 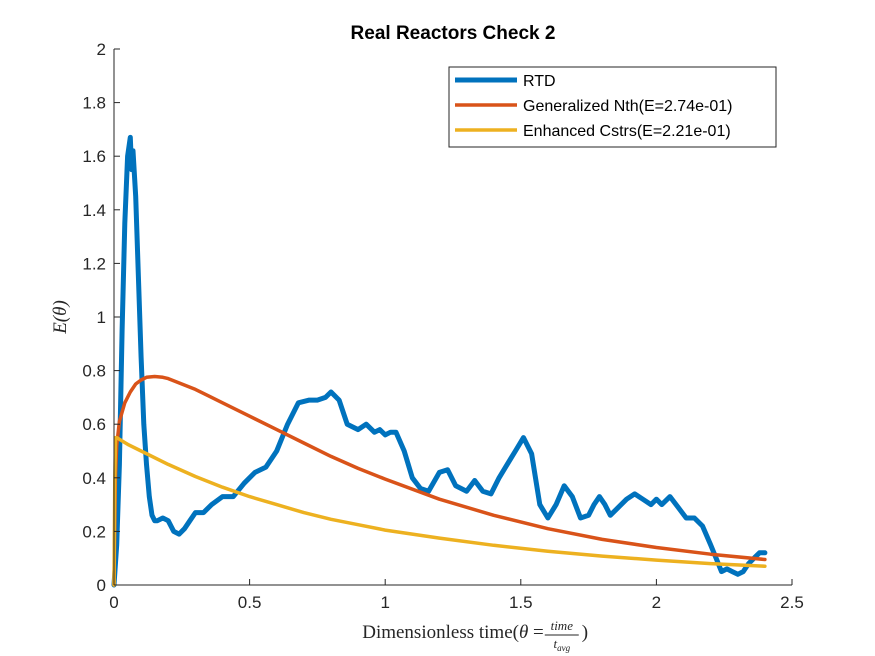 I want to click on x-axis-label-open: (, so click(x=516, y=632).